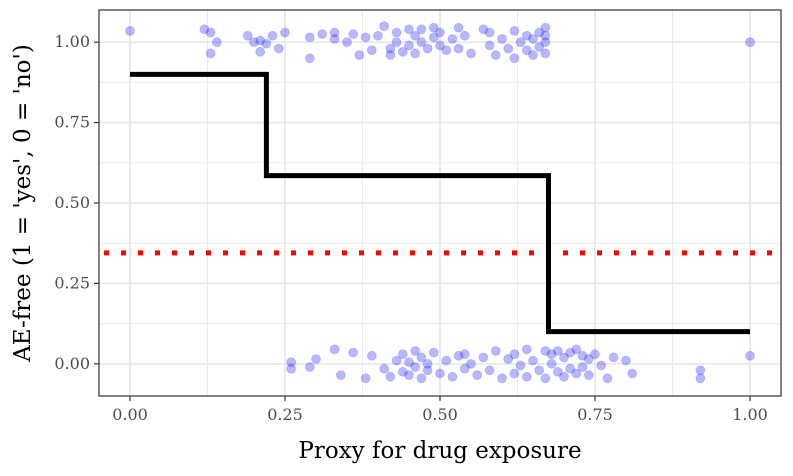 Image resolution: width=793 pixels, height=476 pixels. Describe the element at coordinates (439, 451) in the screenshot. I see `x-axis-title: Proxy for drug exposure` at that location.